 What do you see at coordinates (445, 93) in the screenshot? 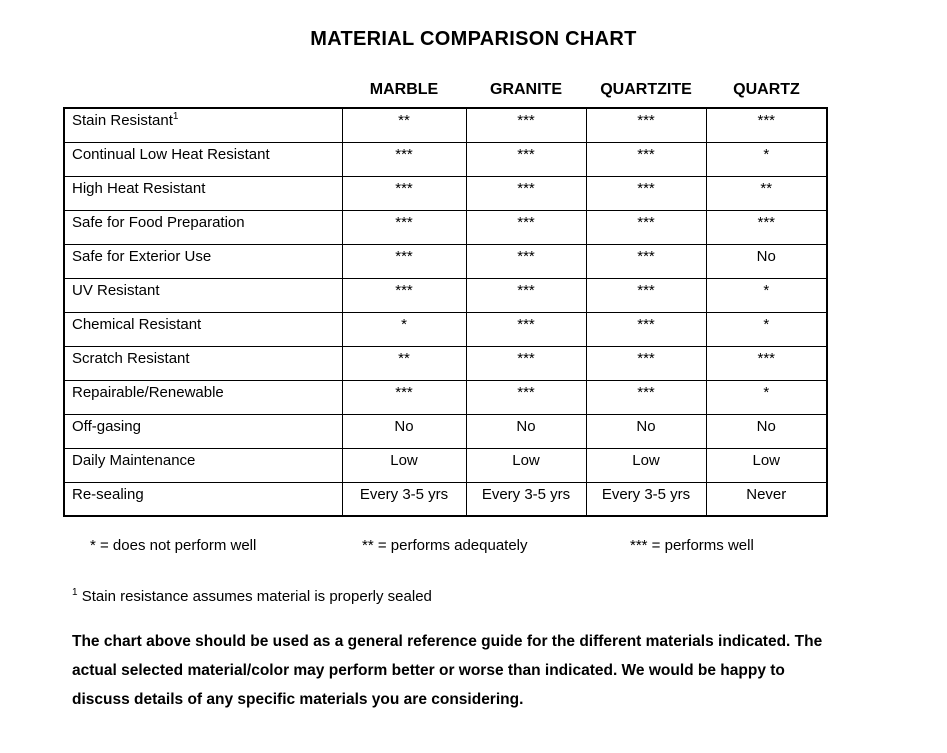
I see `column-header-row: MARBLE GRANITE QUARTZITE QUARTZ` at bounding box center [445, 93].